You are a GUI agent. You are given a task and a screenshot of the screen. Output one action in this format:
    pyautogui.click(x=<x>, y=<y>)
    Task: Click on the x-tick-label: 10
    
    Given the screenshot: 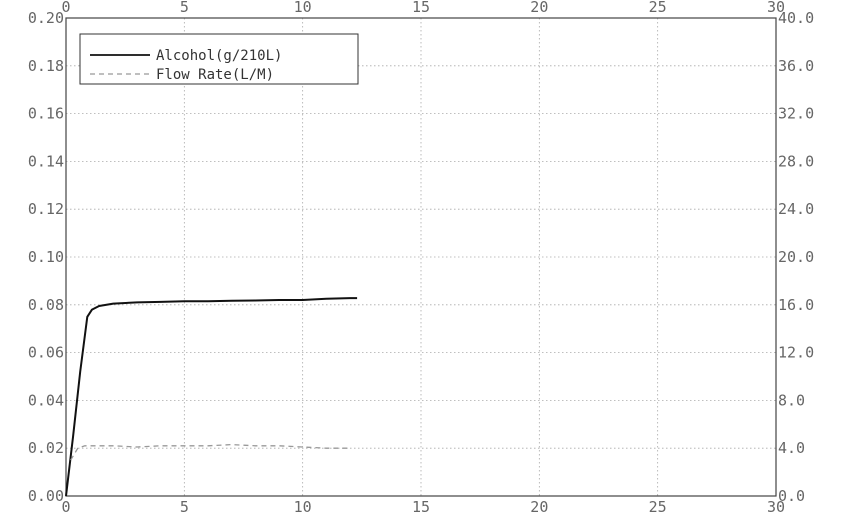 What is the action you would take?
    pyautogui.click(x=303, y=506)
    